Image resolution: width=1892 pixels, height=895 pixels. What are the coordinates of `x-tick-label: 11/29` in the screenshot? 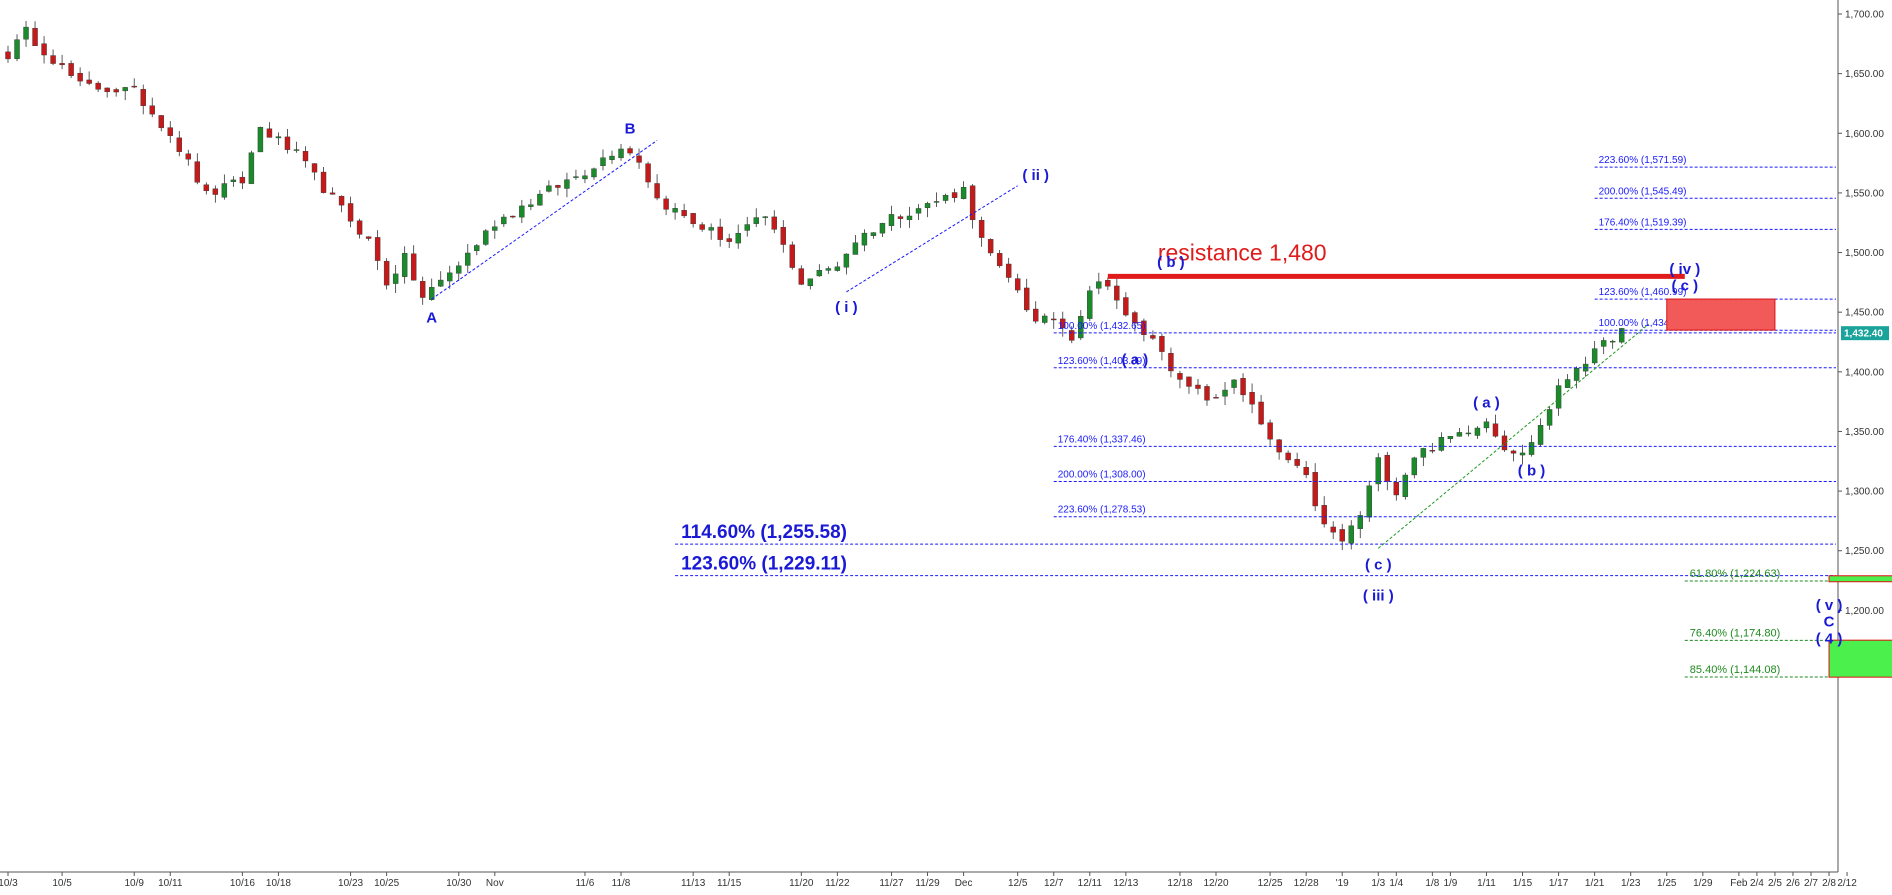 It's located at (927, 883).